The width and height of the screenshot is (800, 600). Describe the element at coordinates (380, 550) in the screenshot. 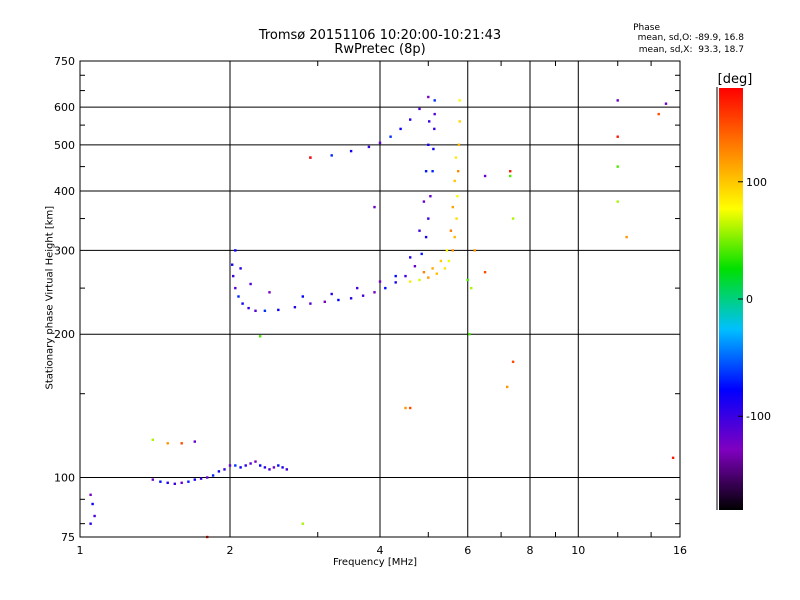

I see `x-tick-label: 4` at that location.